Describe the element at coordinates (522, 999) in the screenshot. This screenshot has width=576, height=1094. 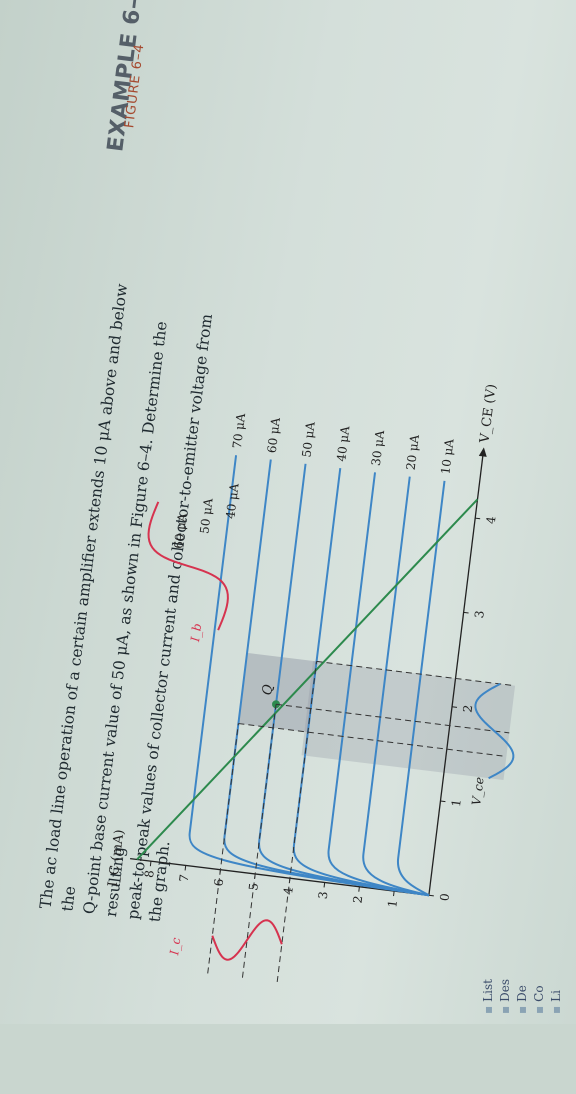
I see `side-item: ▪De` at that location.